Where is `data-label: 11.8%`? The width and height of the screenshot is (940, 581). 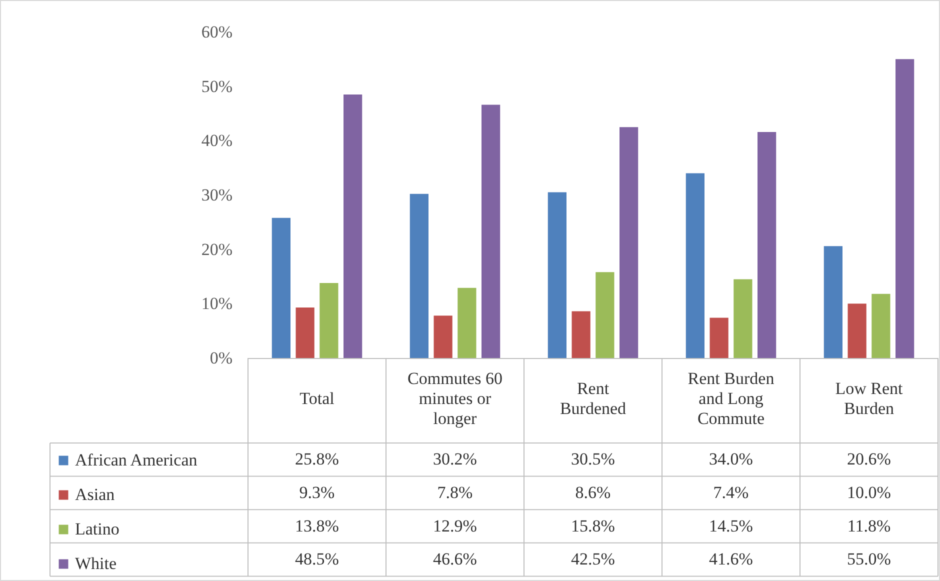 data-label: 11.8% is located at coordinates (869, 526).